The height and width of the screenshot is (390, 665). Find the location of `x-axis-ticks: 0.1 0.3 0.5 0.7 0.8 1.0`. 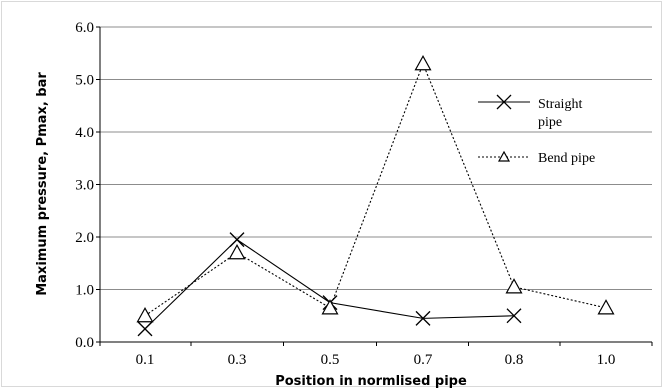

x-axis-ticks: 0.1 0.3 0.5 0.7 0.8 1.0 is located at coordinates (376, 355).